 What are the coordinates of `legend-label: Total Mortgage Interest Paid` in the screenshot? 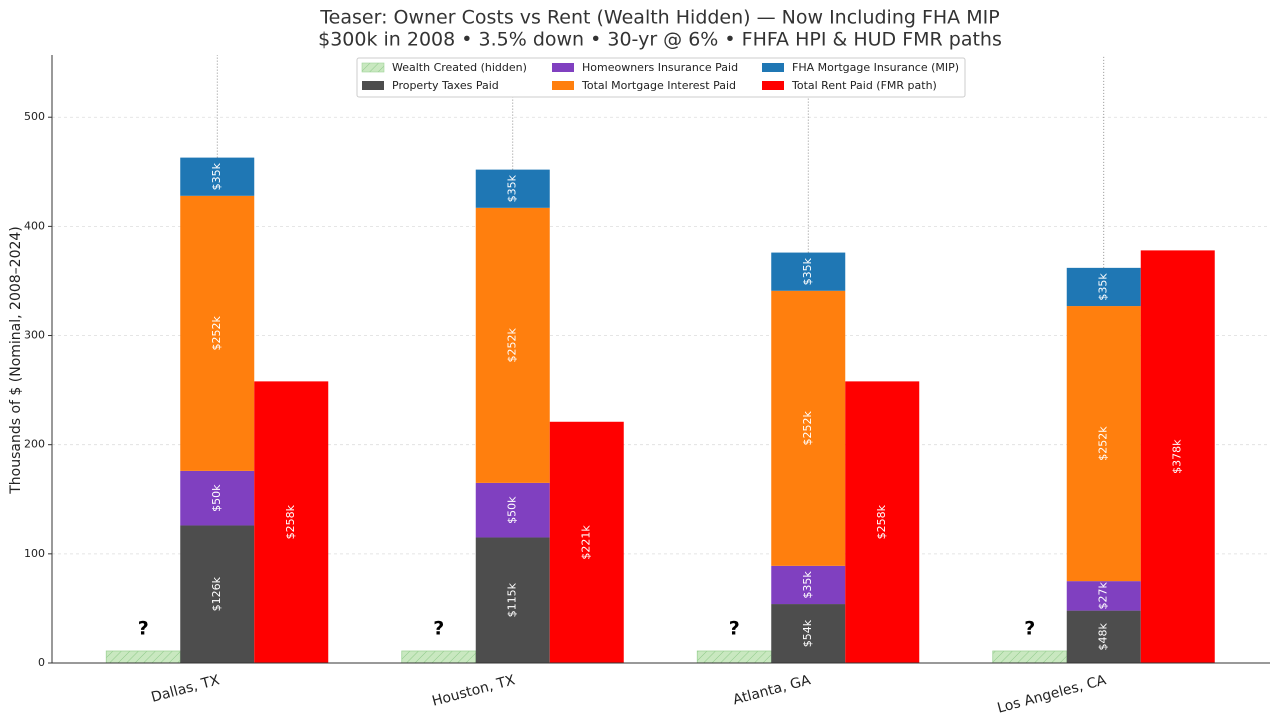 It's located at (658, 85).